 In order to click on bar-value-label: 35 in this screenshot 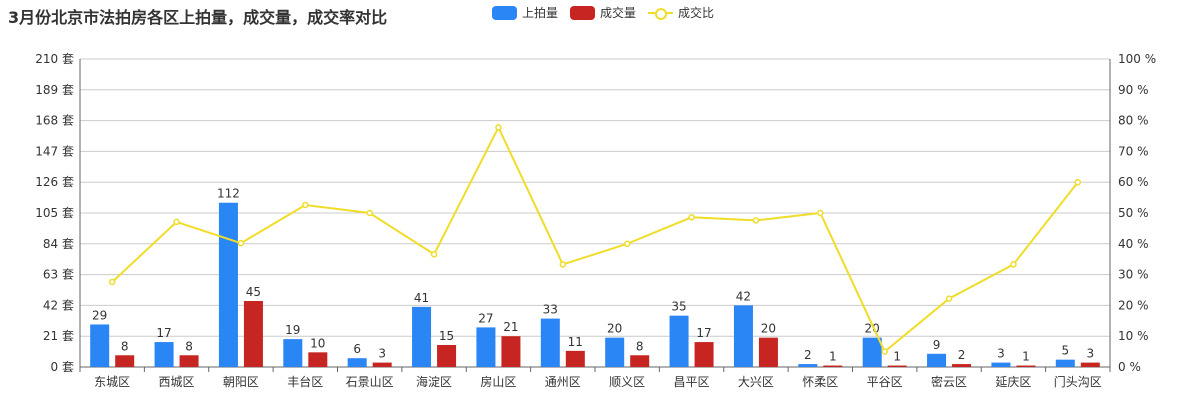, I will do `click(678, 307)`.